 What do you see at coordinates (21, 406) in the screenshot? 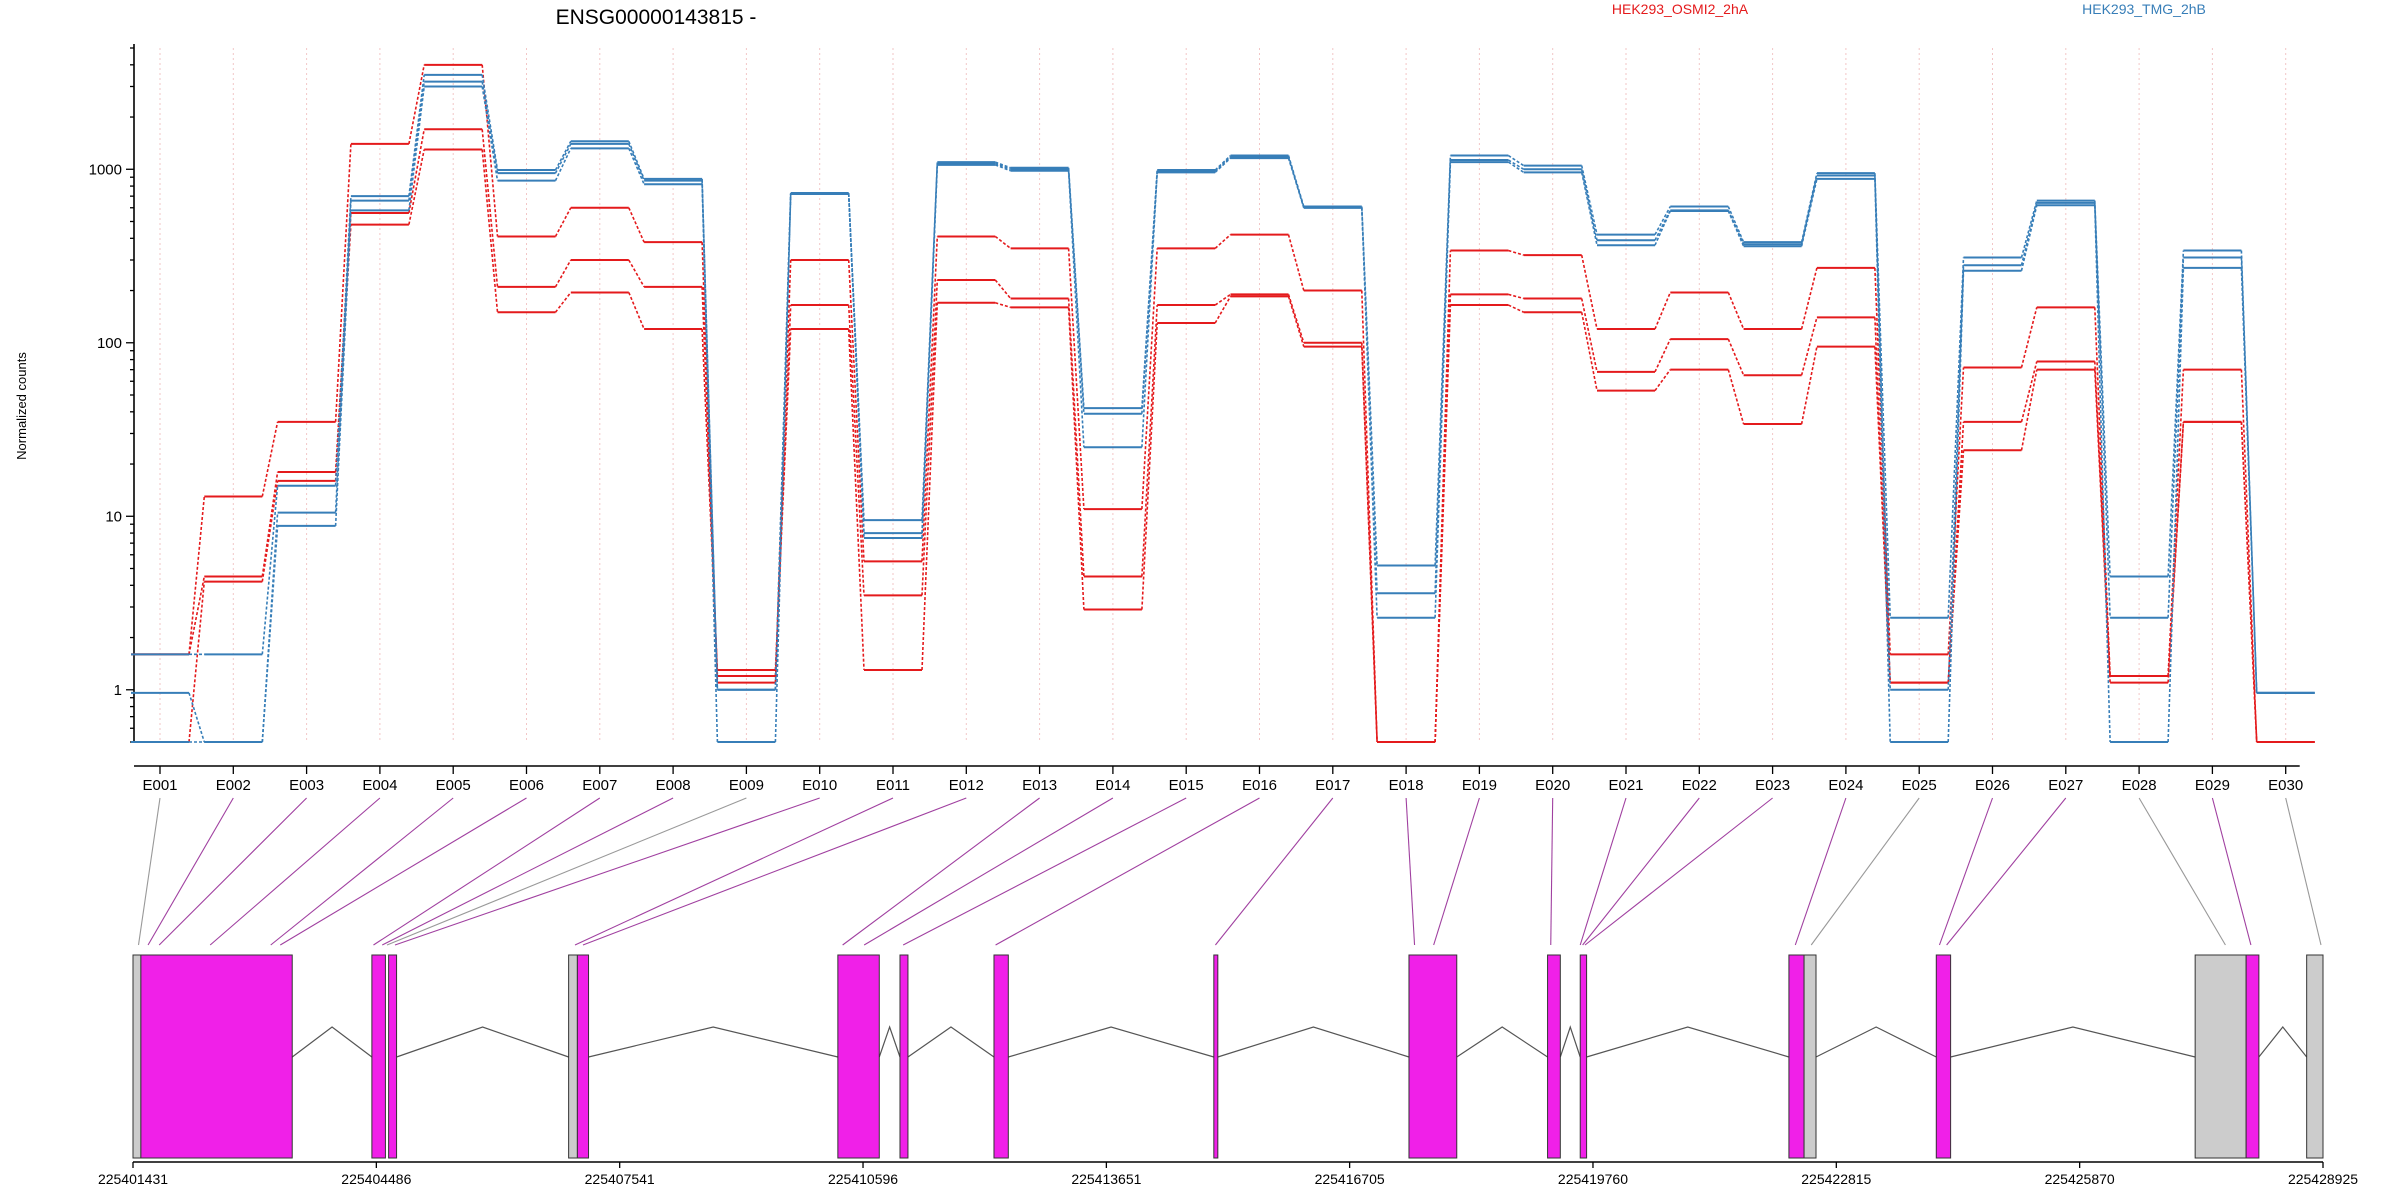
I see `y-axis-label: Normalized counts` at bounding box center [21, 406].